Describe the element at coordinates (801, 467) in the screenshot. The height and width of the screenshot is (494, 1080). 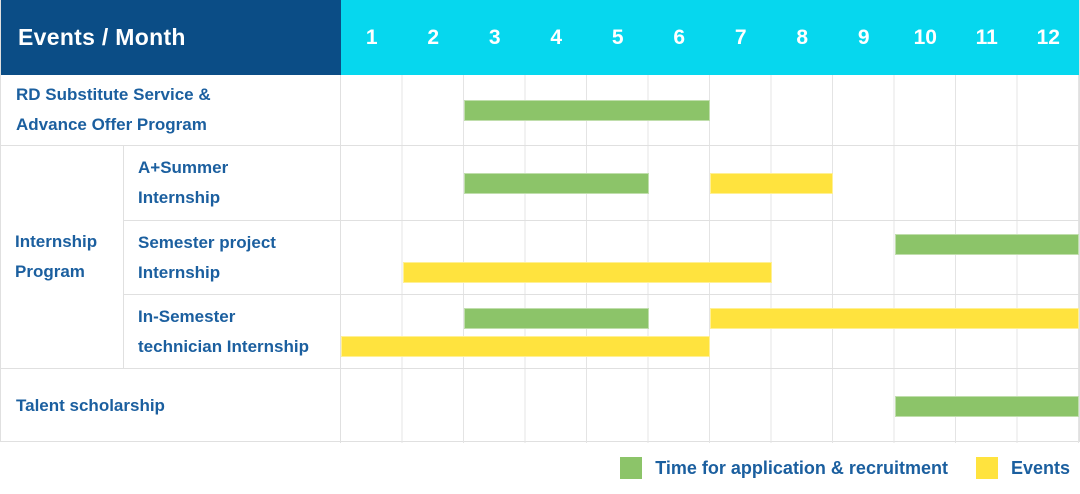
I see `legend-label: Time for application & recruitment` at that location.